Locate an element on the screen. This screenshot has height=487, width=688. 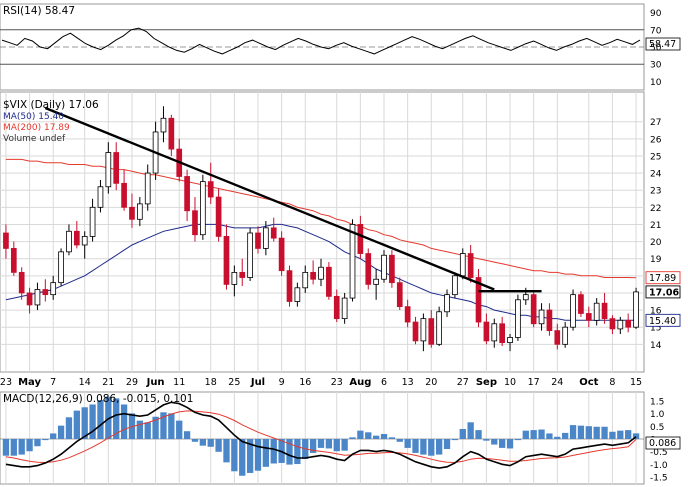
macd-signal-line is located at coordinates (321, 437).